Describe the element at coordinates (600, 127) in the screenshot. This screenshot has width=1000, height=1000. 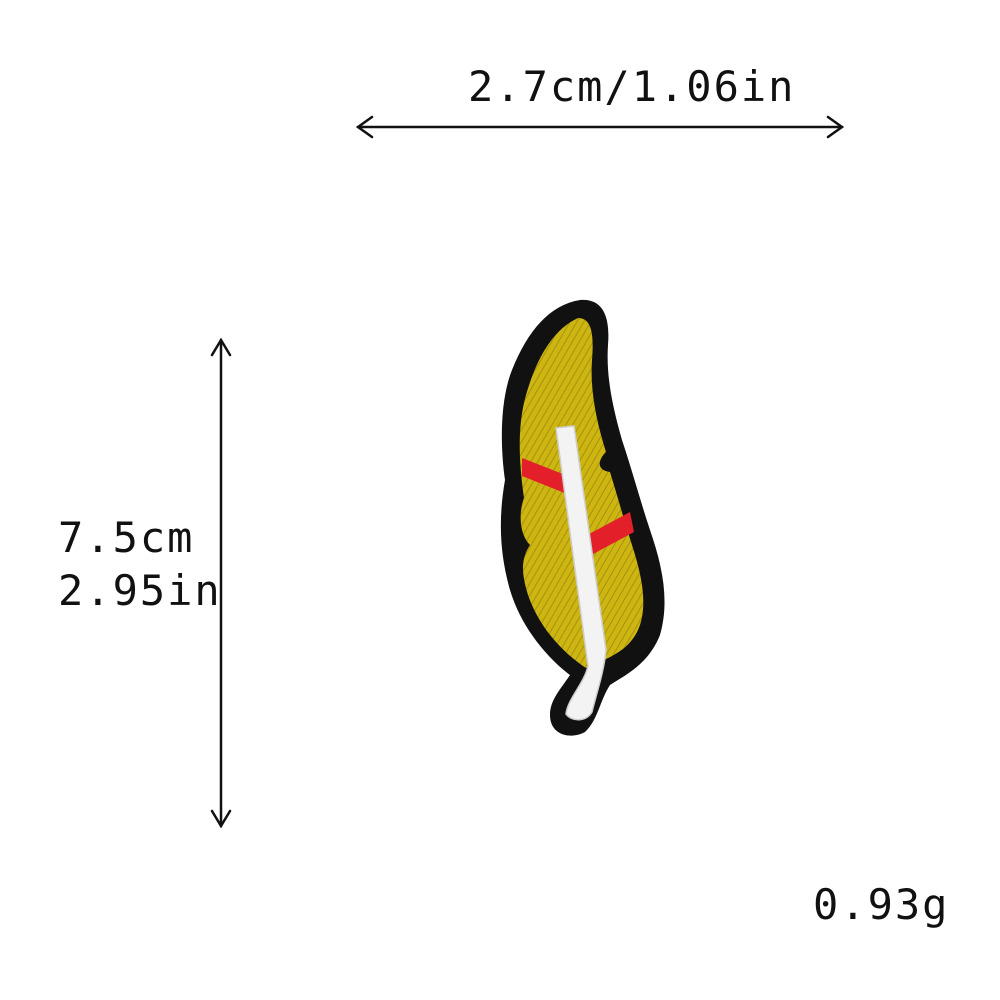
I see `width-arrow-icon` at that location.